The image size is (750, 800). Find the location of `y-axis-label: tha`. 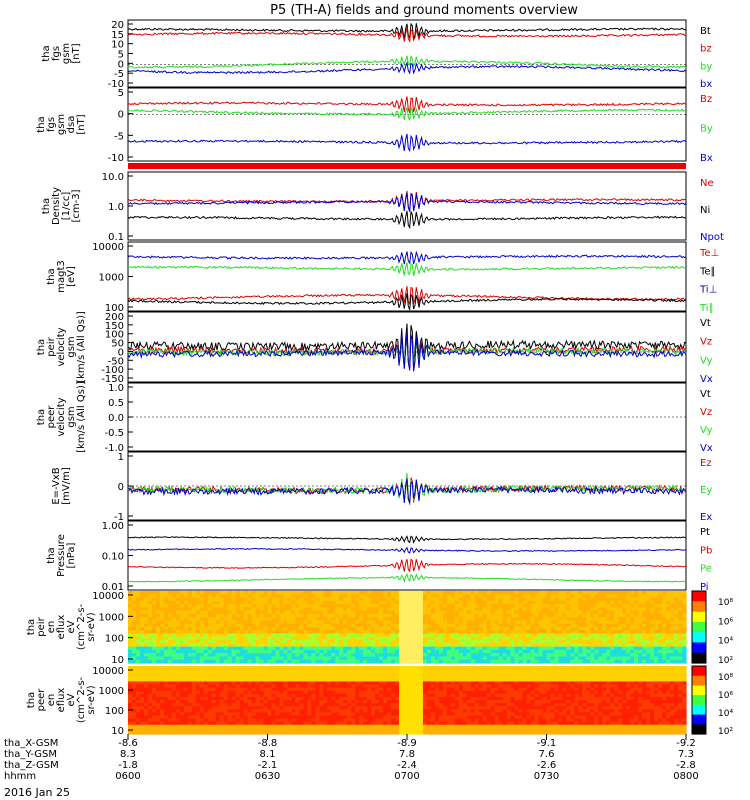

y-axis-label: tha is located at coordinates (41, 347).